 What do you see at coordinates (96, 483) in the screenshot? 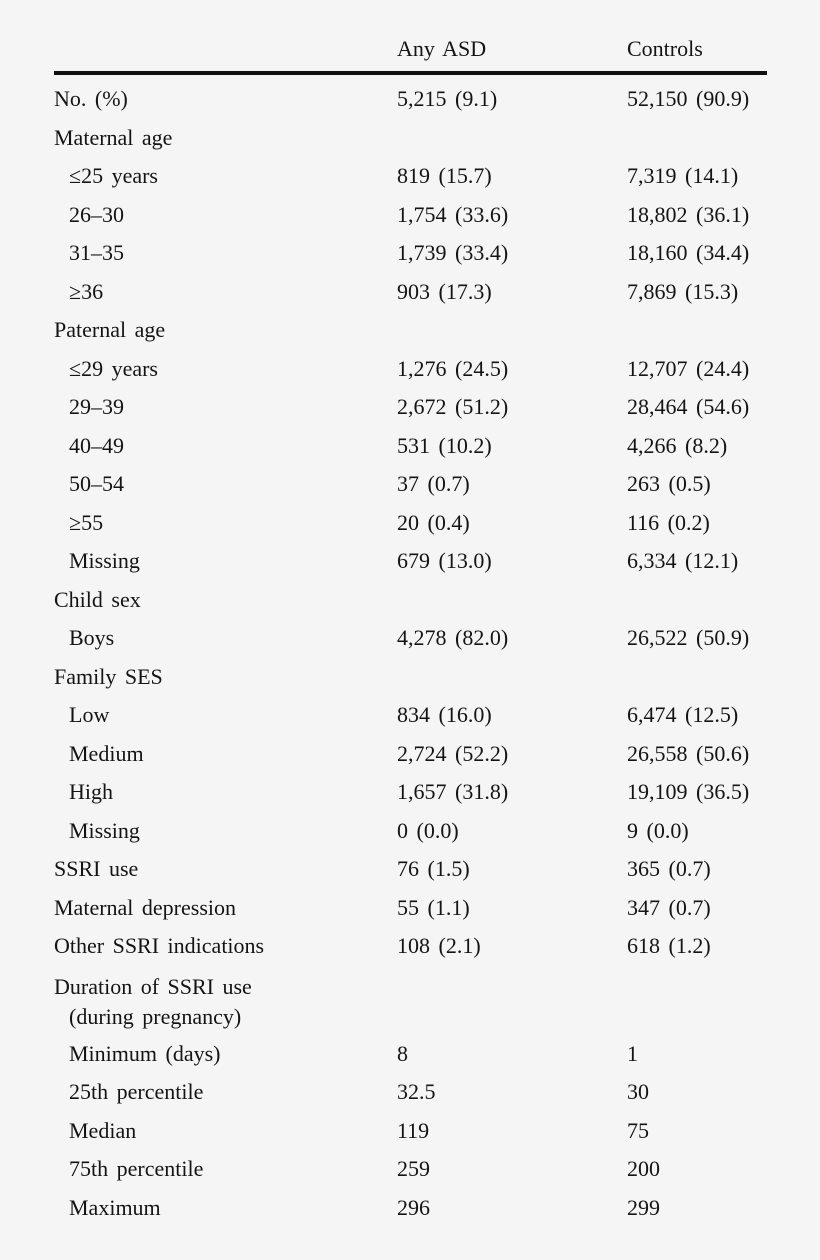
I see `row-label: 50–54` at bounding box center [96, 483].